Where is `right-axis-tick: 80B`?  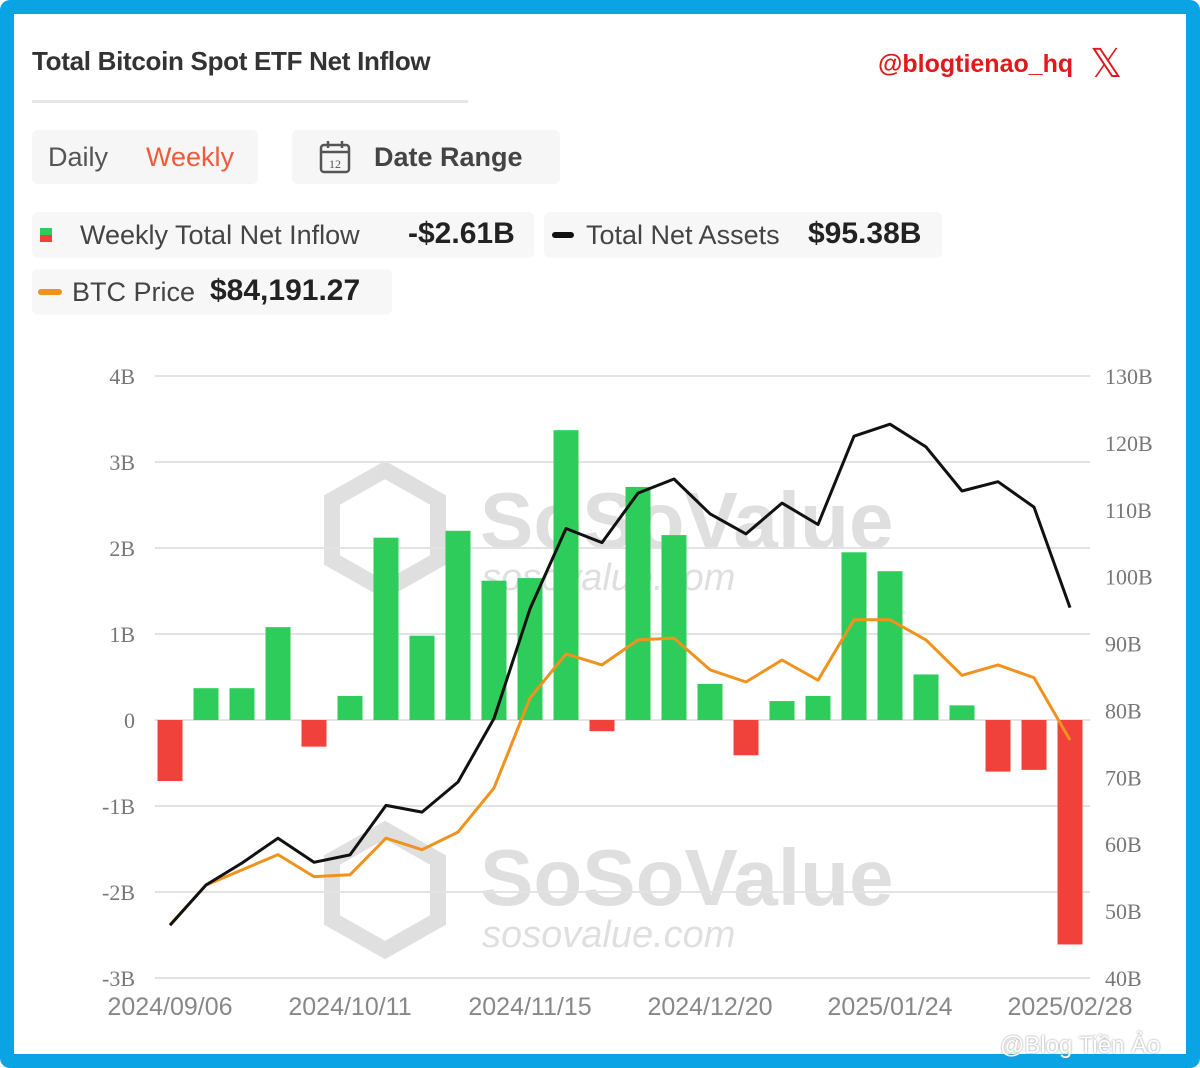 right-axis-tick: 80B is located at coordinates (1123, 710).